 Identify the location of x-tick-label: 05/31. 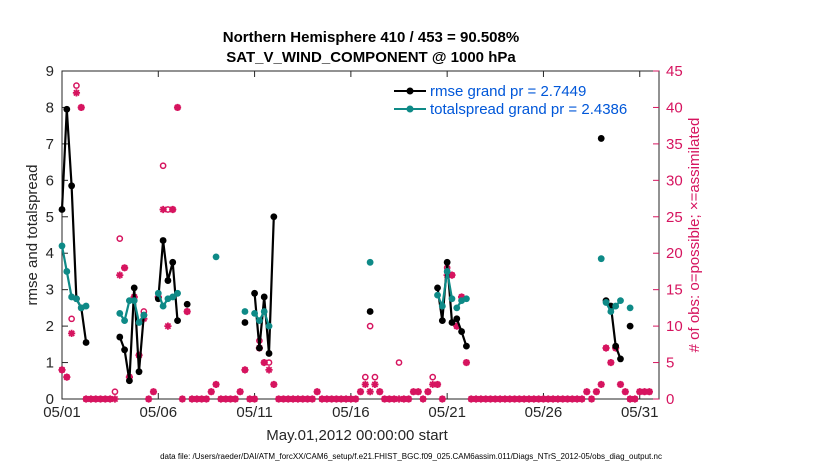
(640, 412).